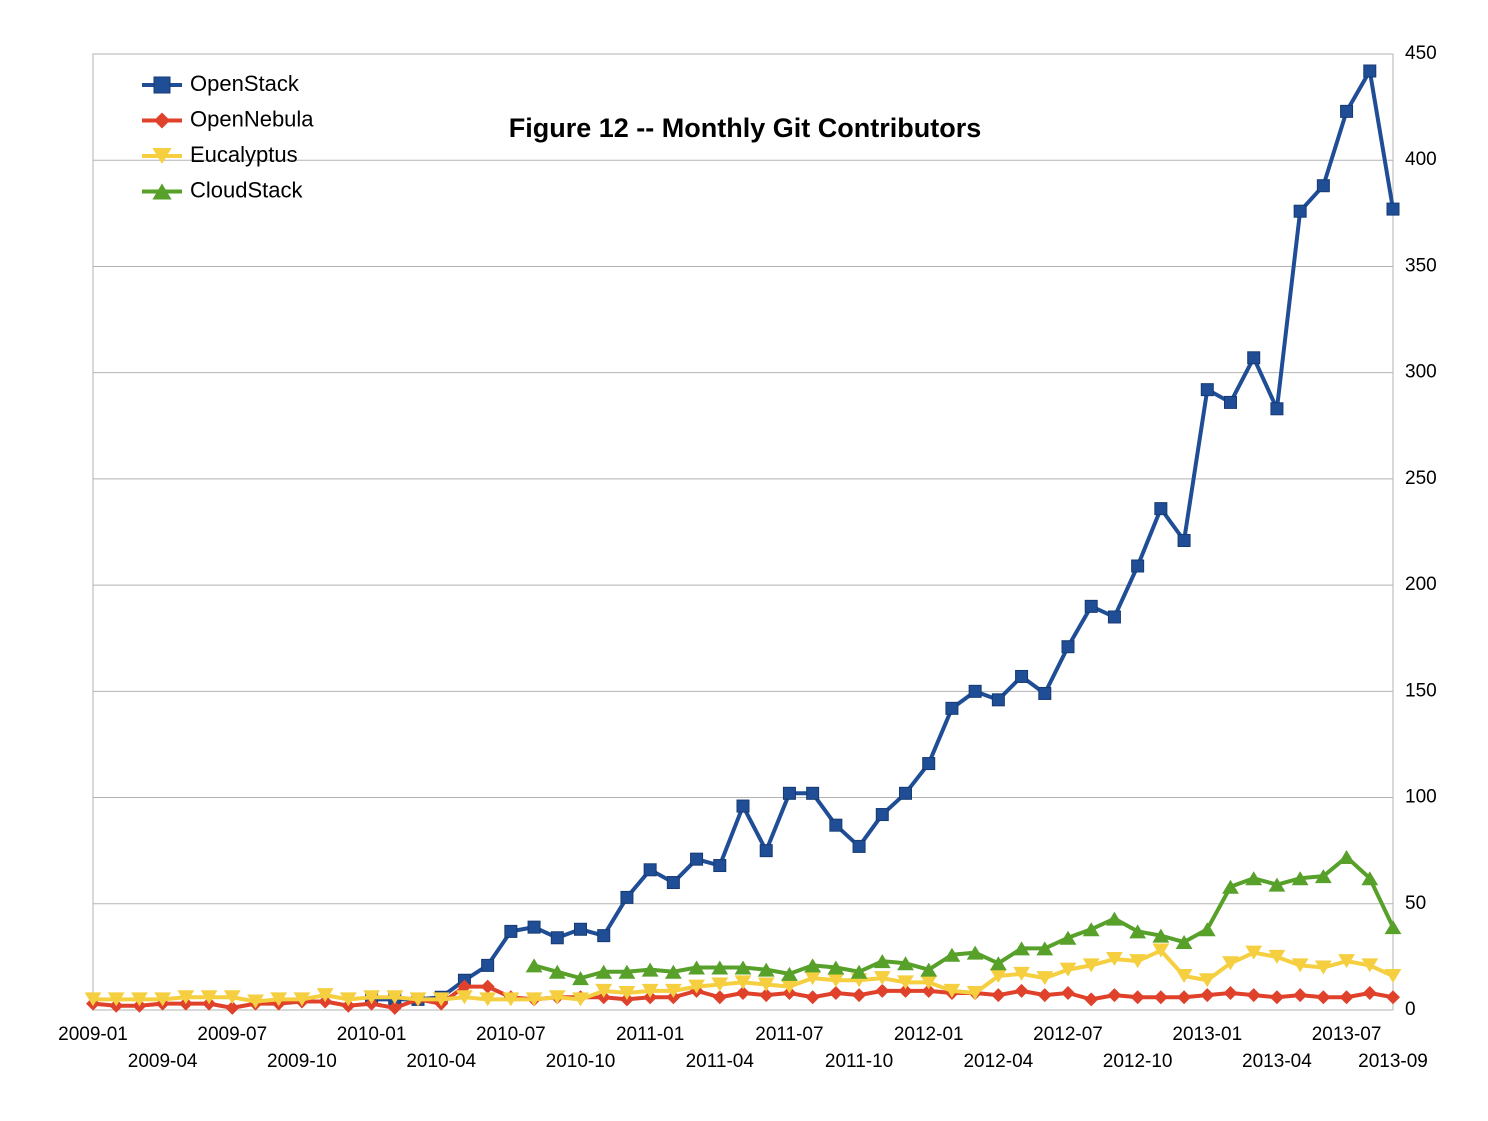 This screenshot has width=1488, height=1121. What do you see at coordinates (745, 128) in the screenshot?
I see `chart-title: Figure 12 -- Monthly Git Contributors` at bounding box center [745, 128].